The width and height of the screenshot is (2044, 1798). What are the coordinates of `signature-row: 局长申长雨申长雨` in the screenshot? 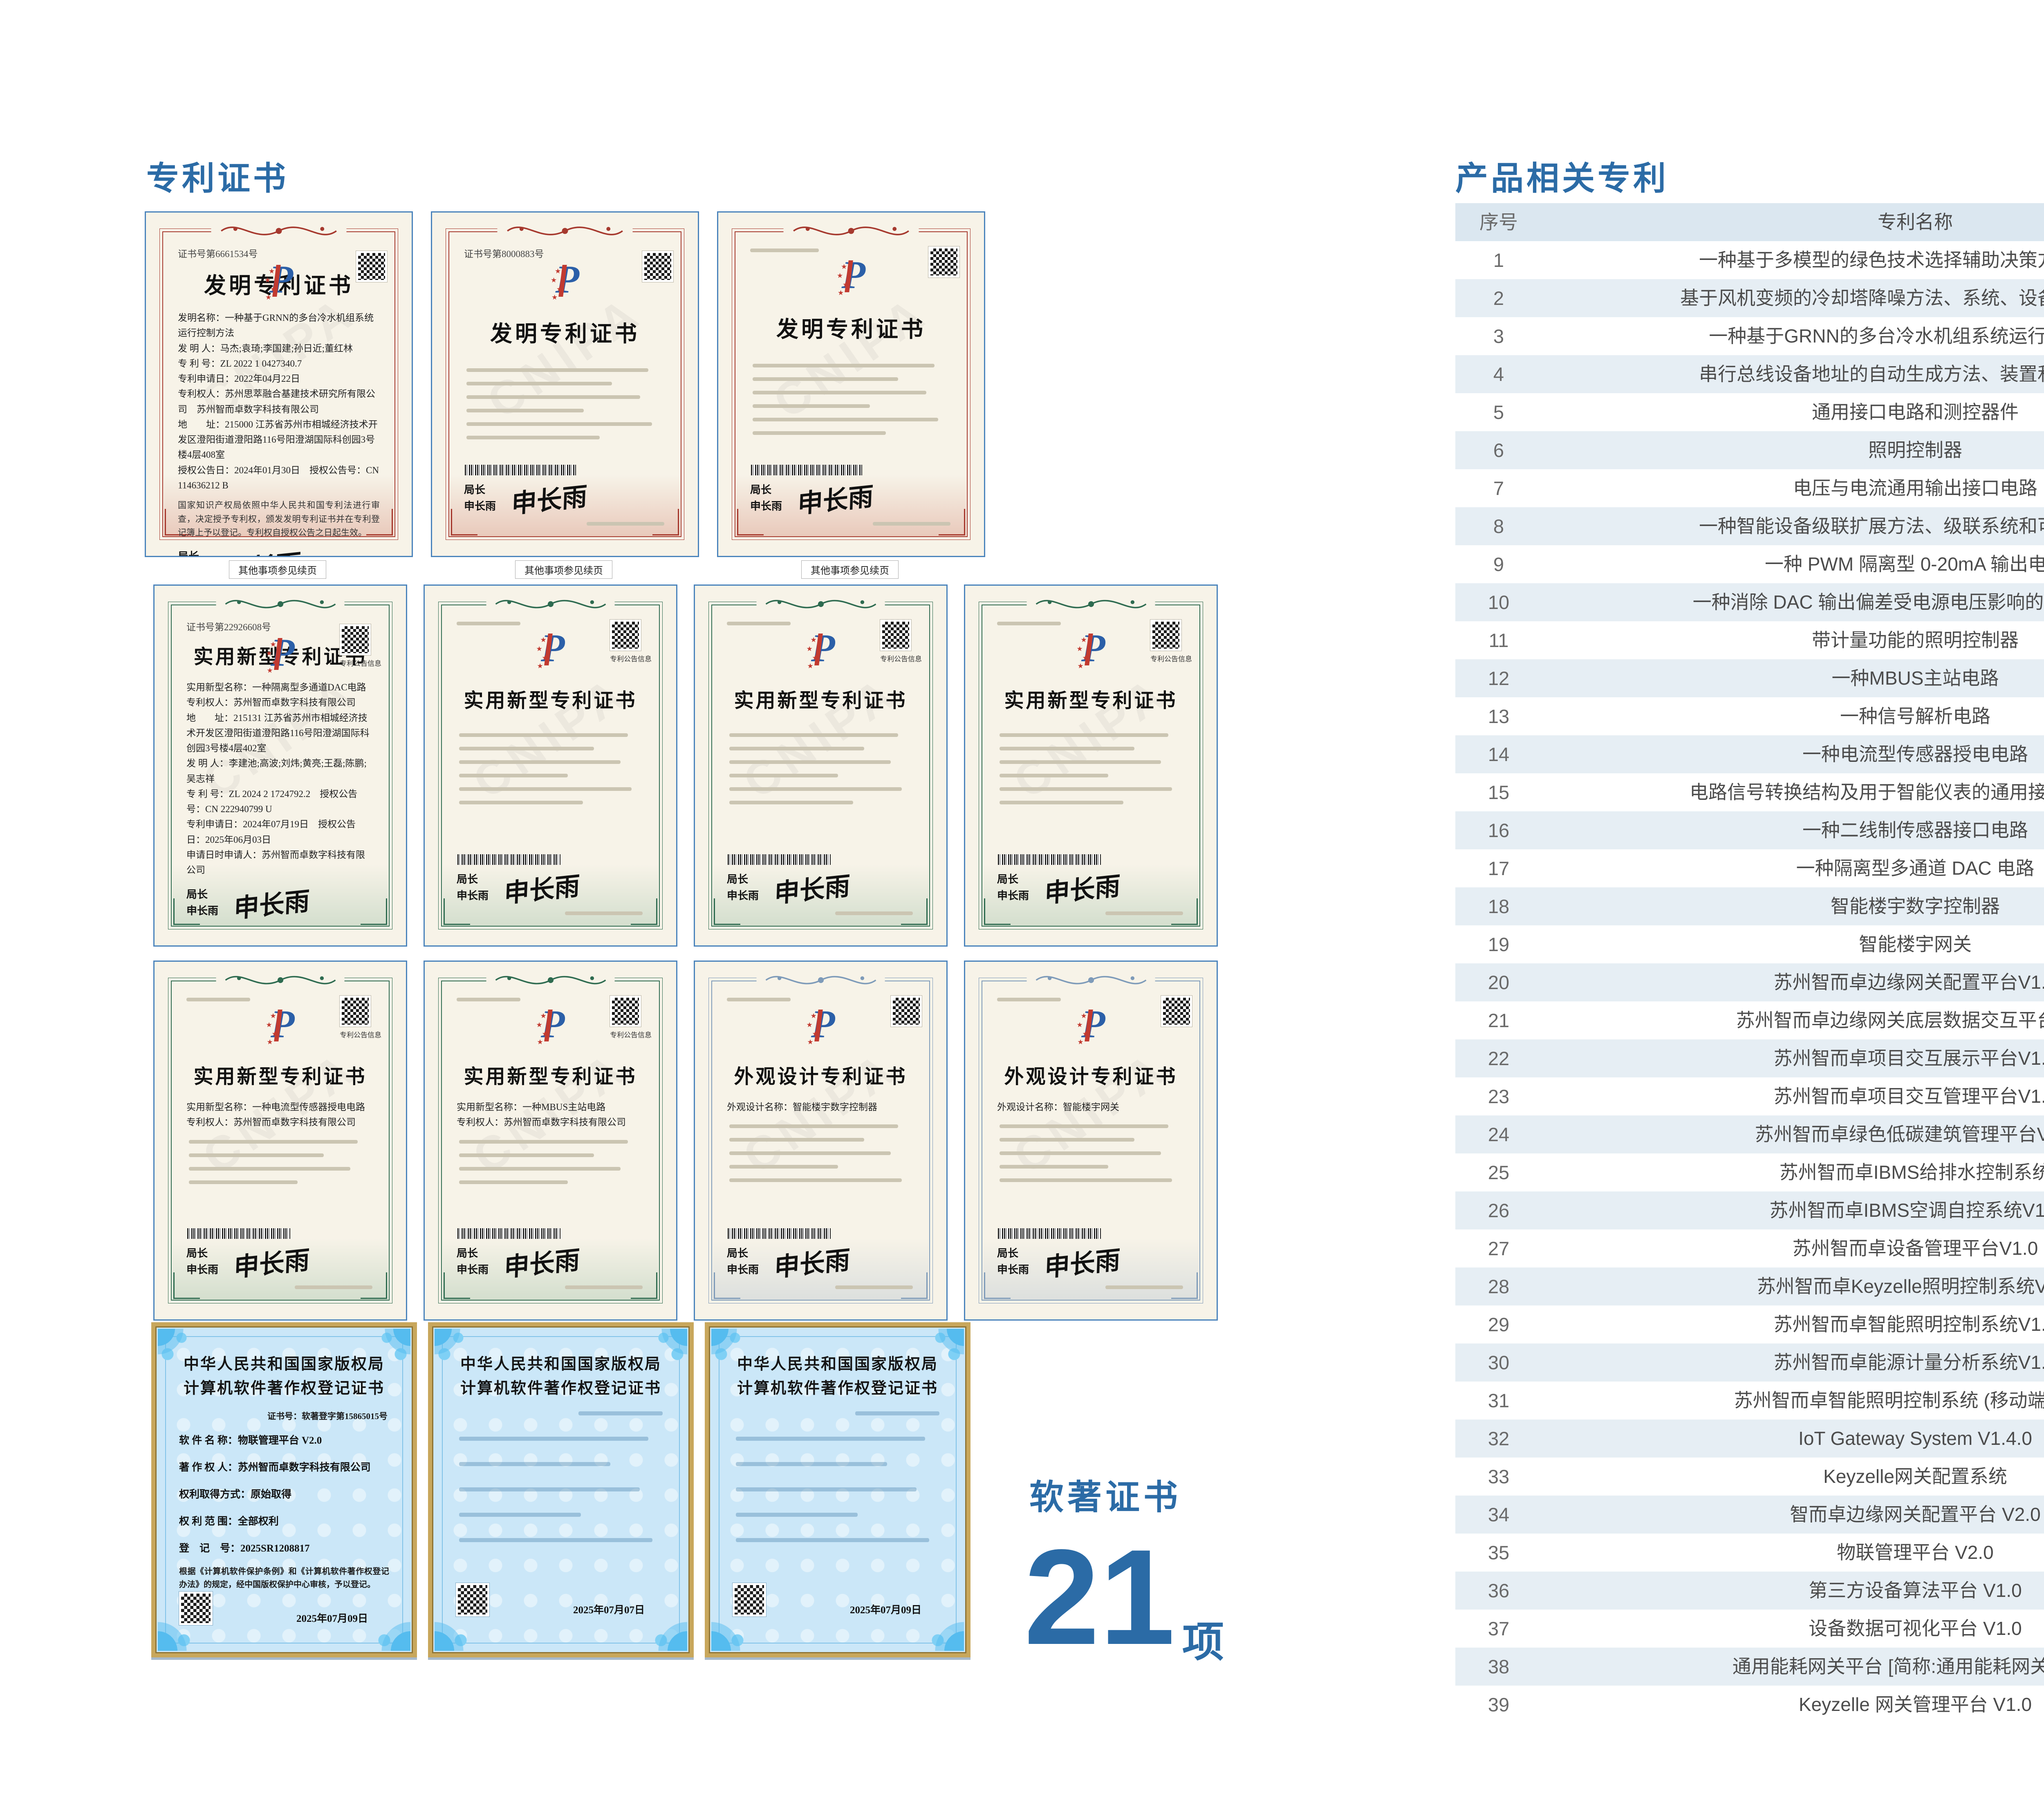 It's located at (1091, 1262).